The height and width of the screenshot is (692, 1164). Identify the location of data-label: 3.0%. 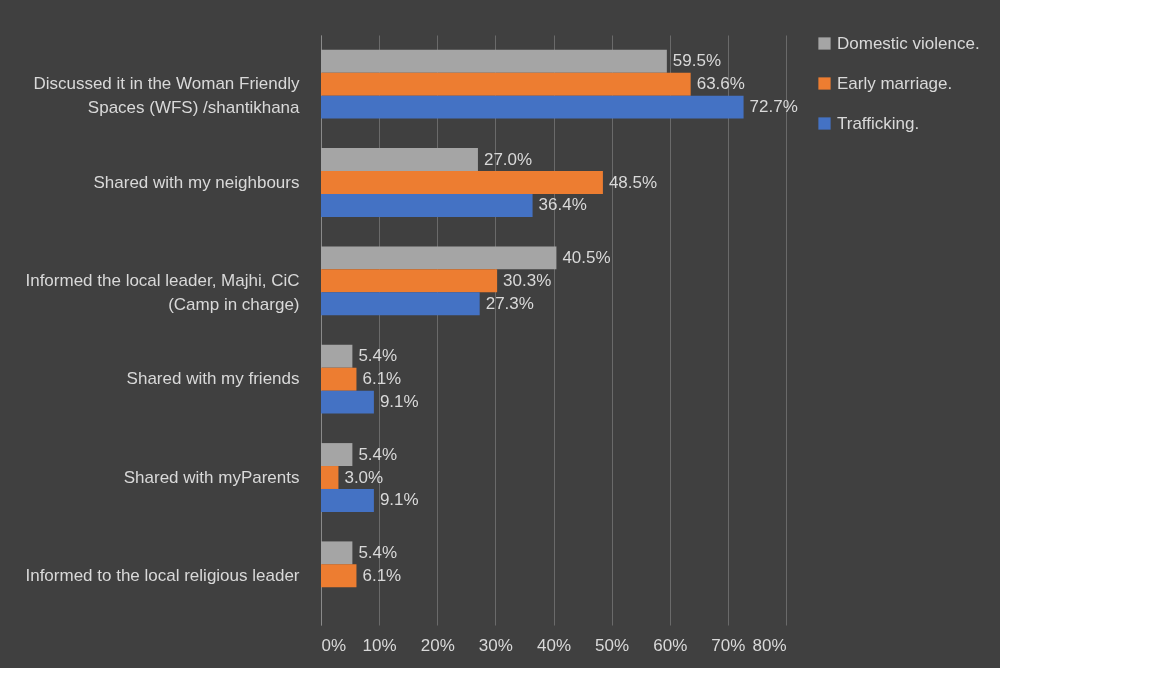
(364, 477).